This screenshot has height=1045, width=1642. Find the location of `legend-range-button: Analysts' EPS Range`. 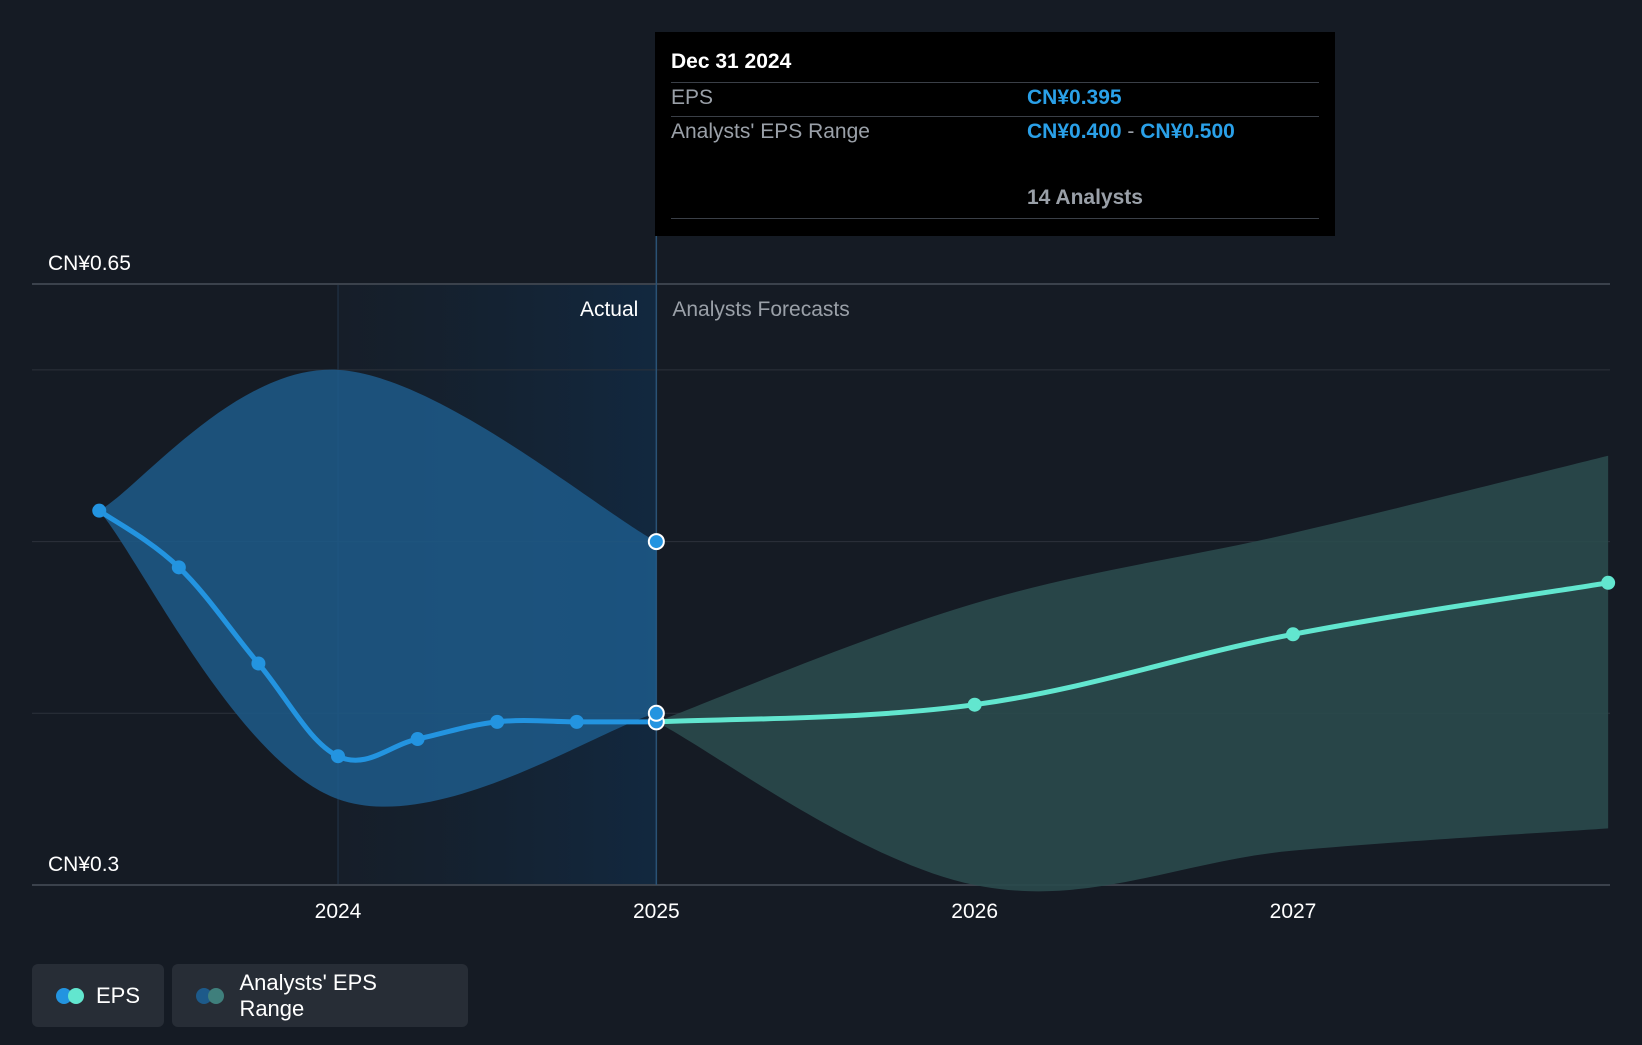

legend-range-button: Analysts' EPS Range is located at coordinates (320, 995).